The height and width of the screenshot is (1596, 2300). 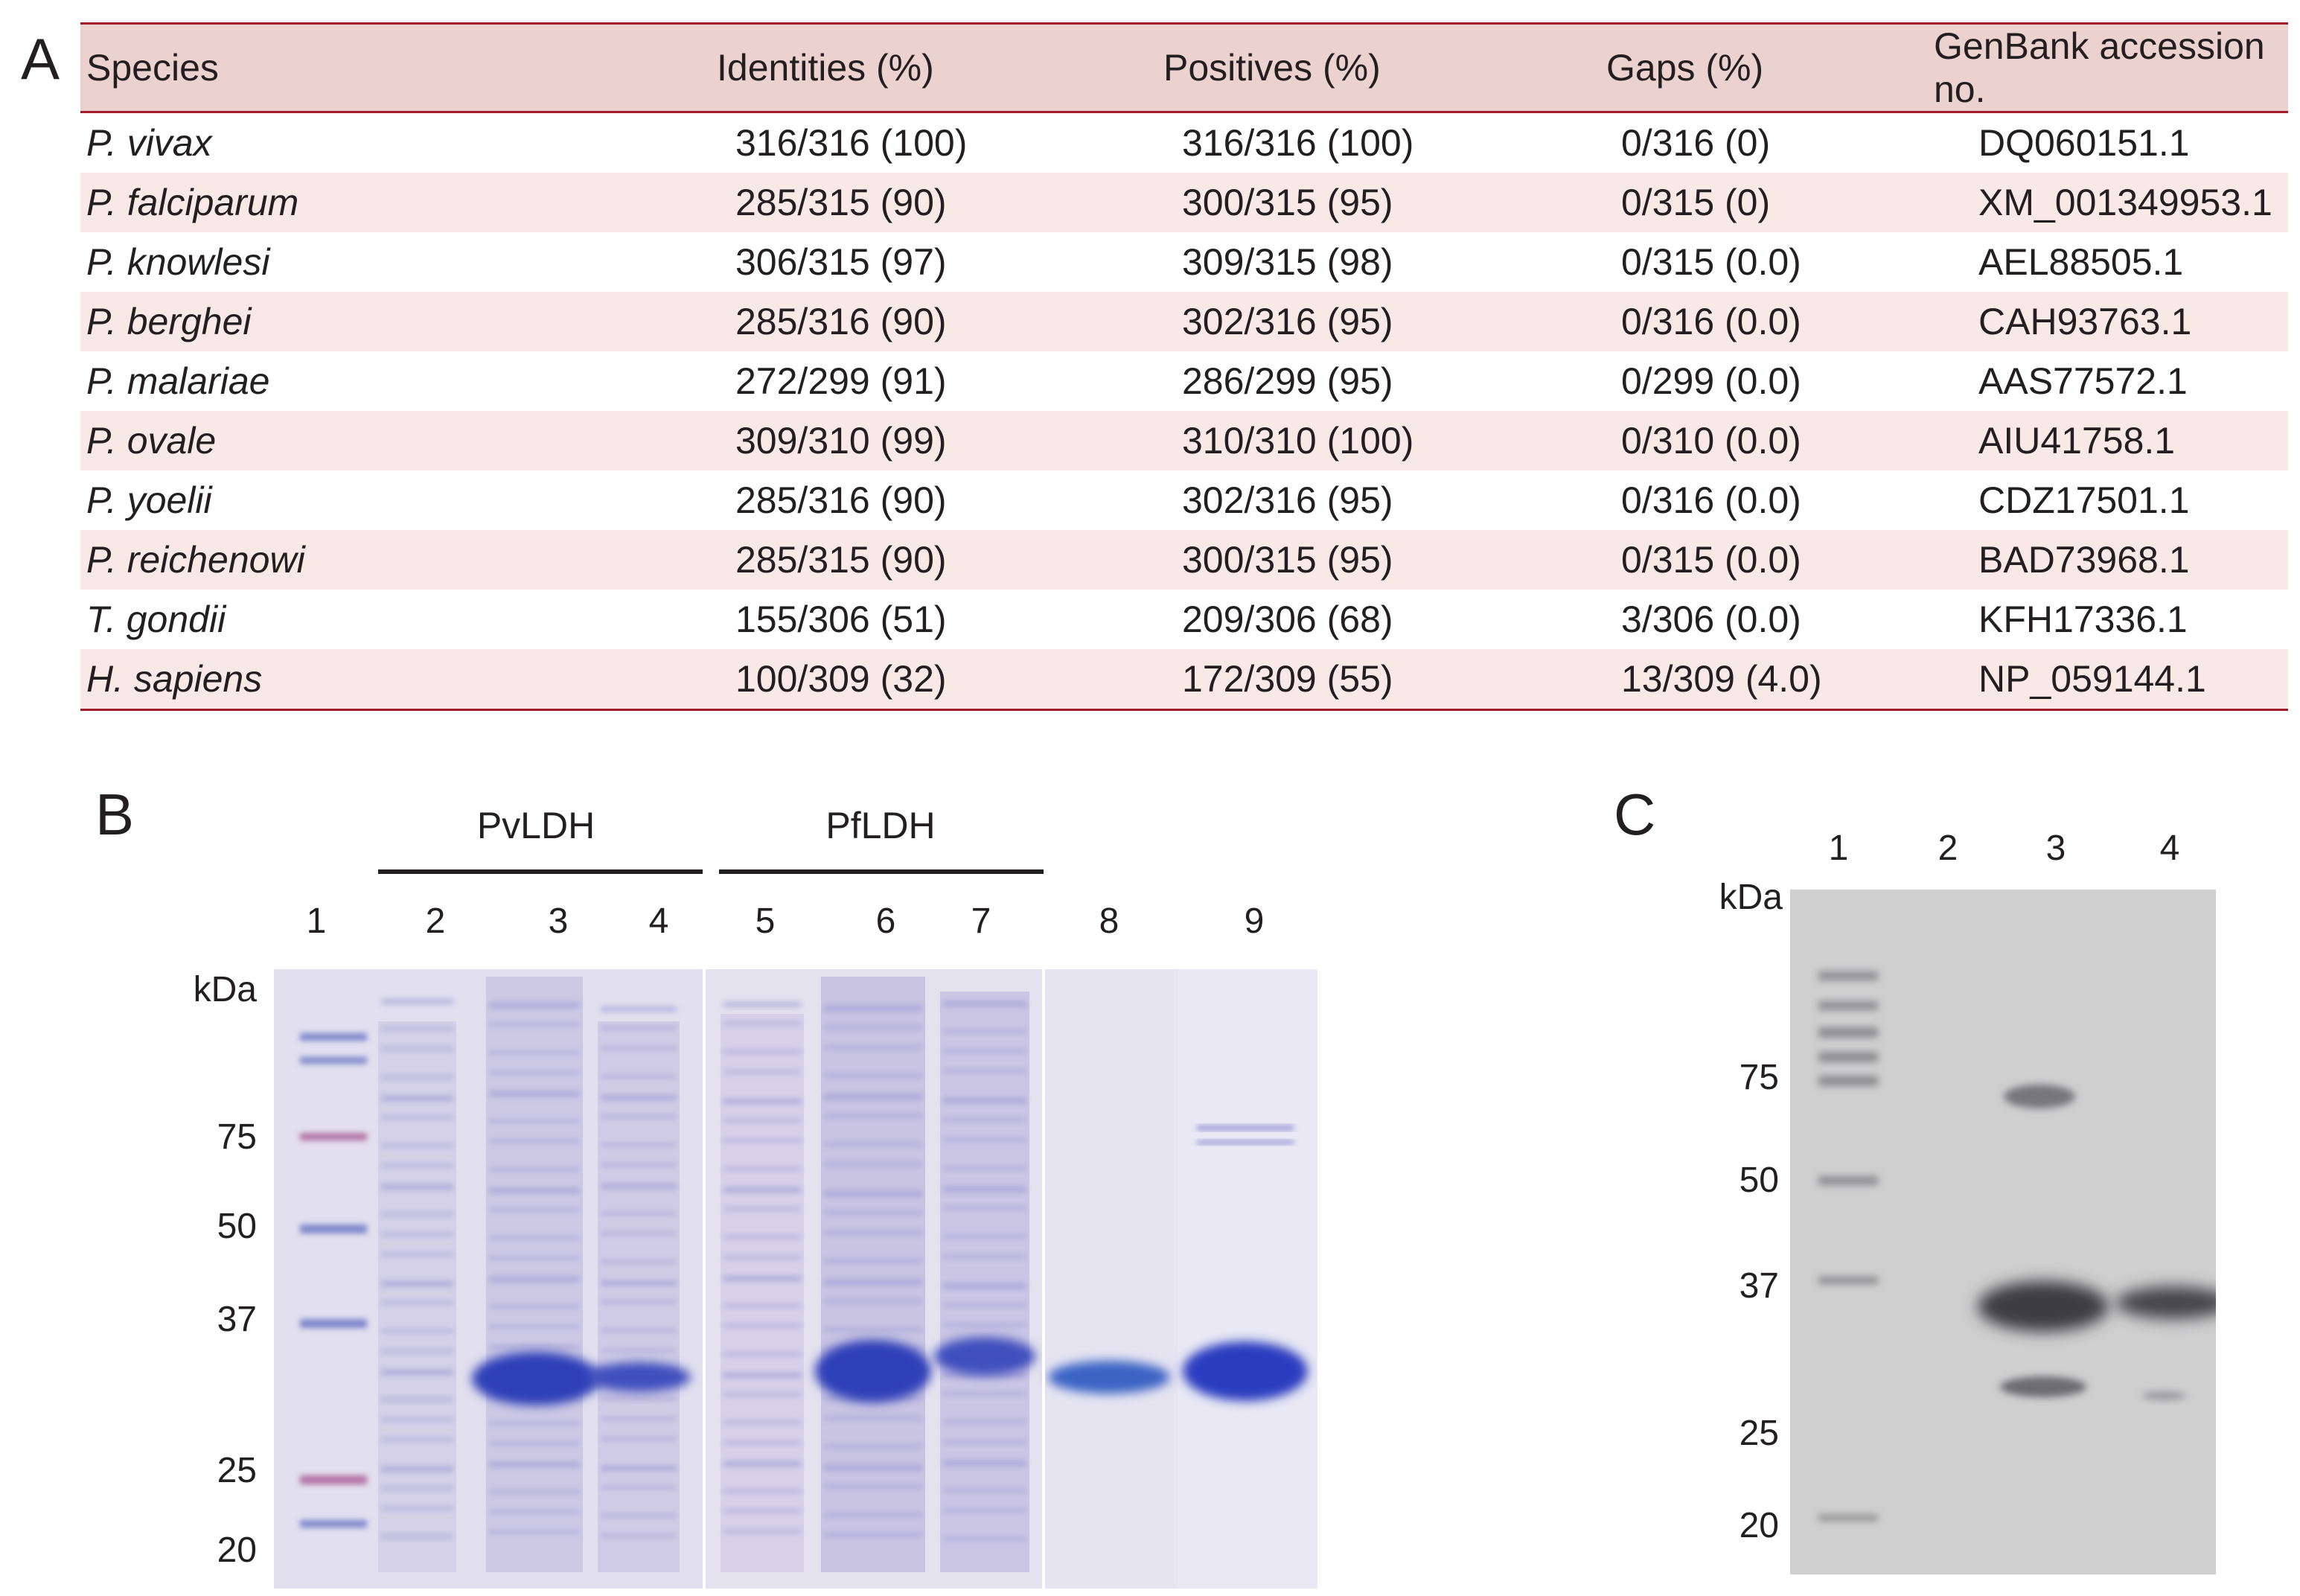 What do you see at coordinates (1287, 381) in the screenshot?
I see `cell-positives: 286/299 (95)` at bounding box center [1287, 381].